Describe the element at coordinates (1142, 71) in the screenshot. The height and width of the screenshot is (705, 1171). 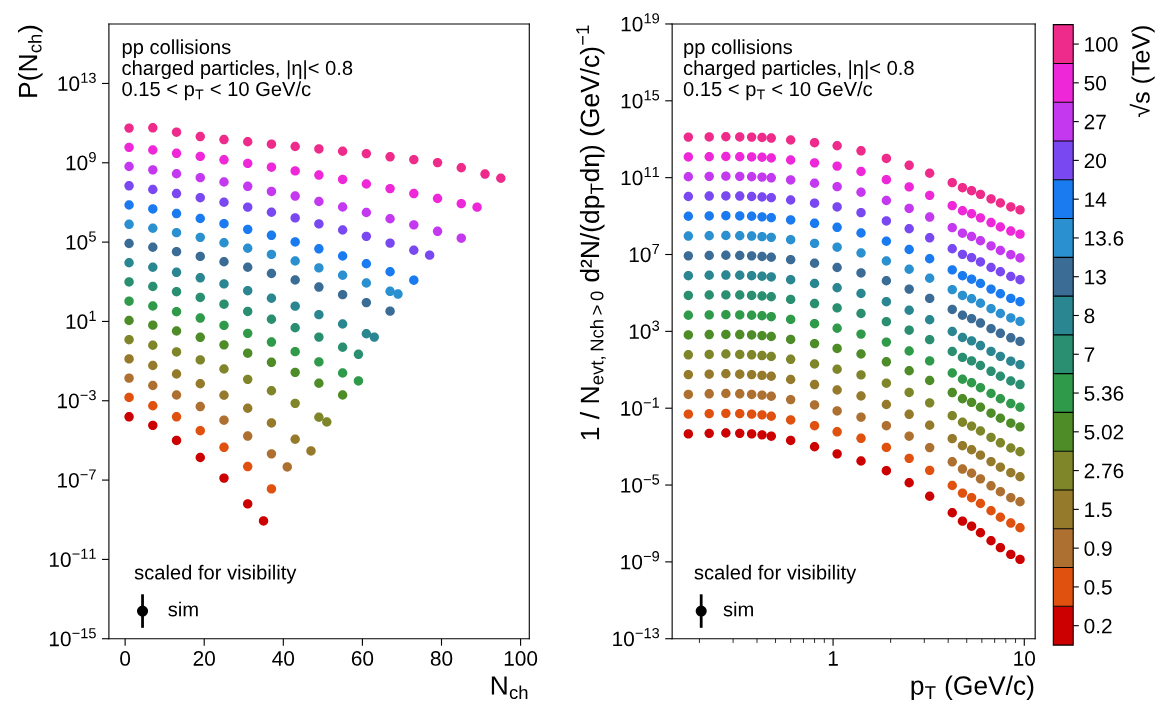
I see `color-bar-title: √s (TeV)` at that location.